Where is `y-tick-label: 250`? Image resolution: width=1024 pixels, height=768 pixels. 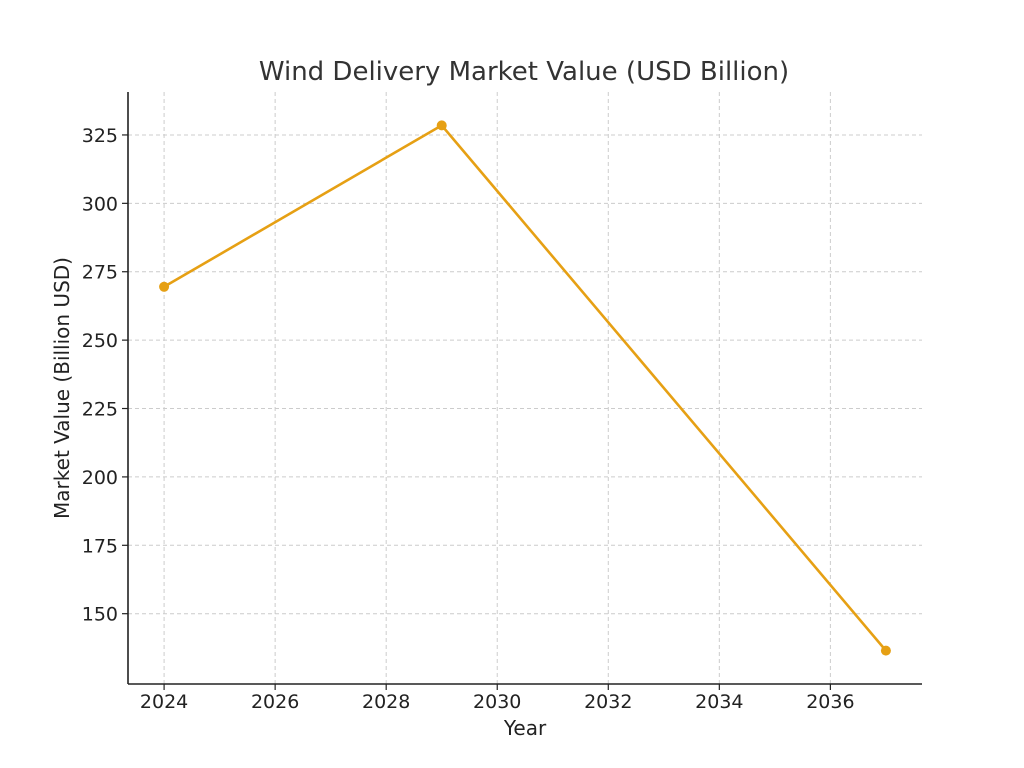 y-tick-label: 250 is located at coordinates (100, 341).